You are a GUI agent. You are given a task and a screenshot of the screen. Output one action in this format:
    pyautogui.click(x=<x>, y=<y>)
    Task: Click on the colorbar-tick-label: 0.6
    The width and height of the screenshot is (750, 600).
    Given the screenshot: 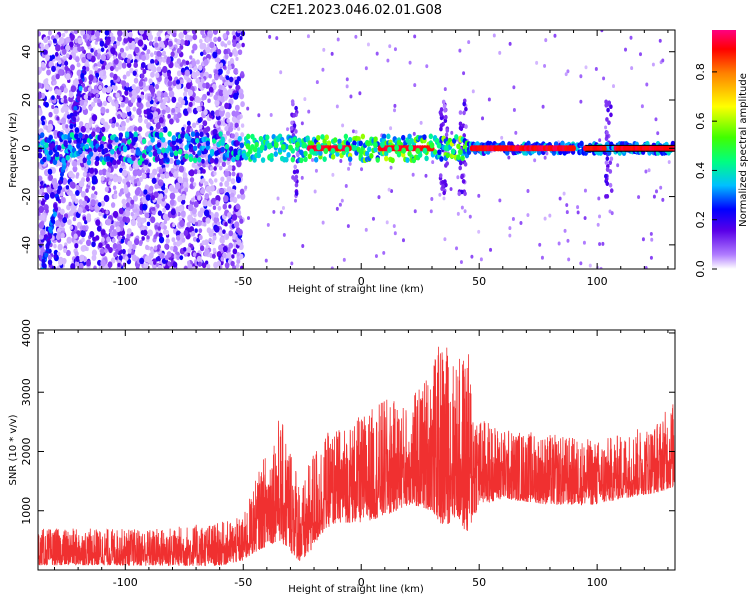 What is the action you would take?
    pyautogui.click(x=700, y=121)
    